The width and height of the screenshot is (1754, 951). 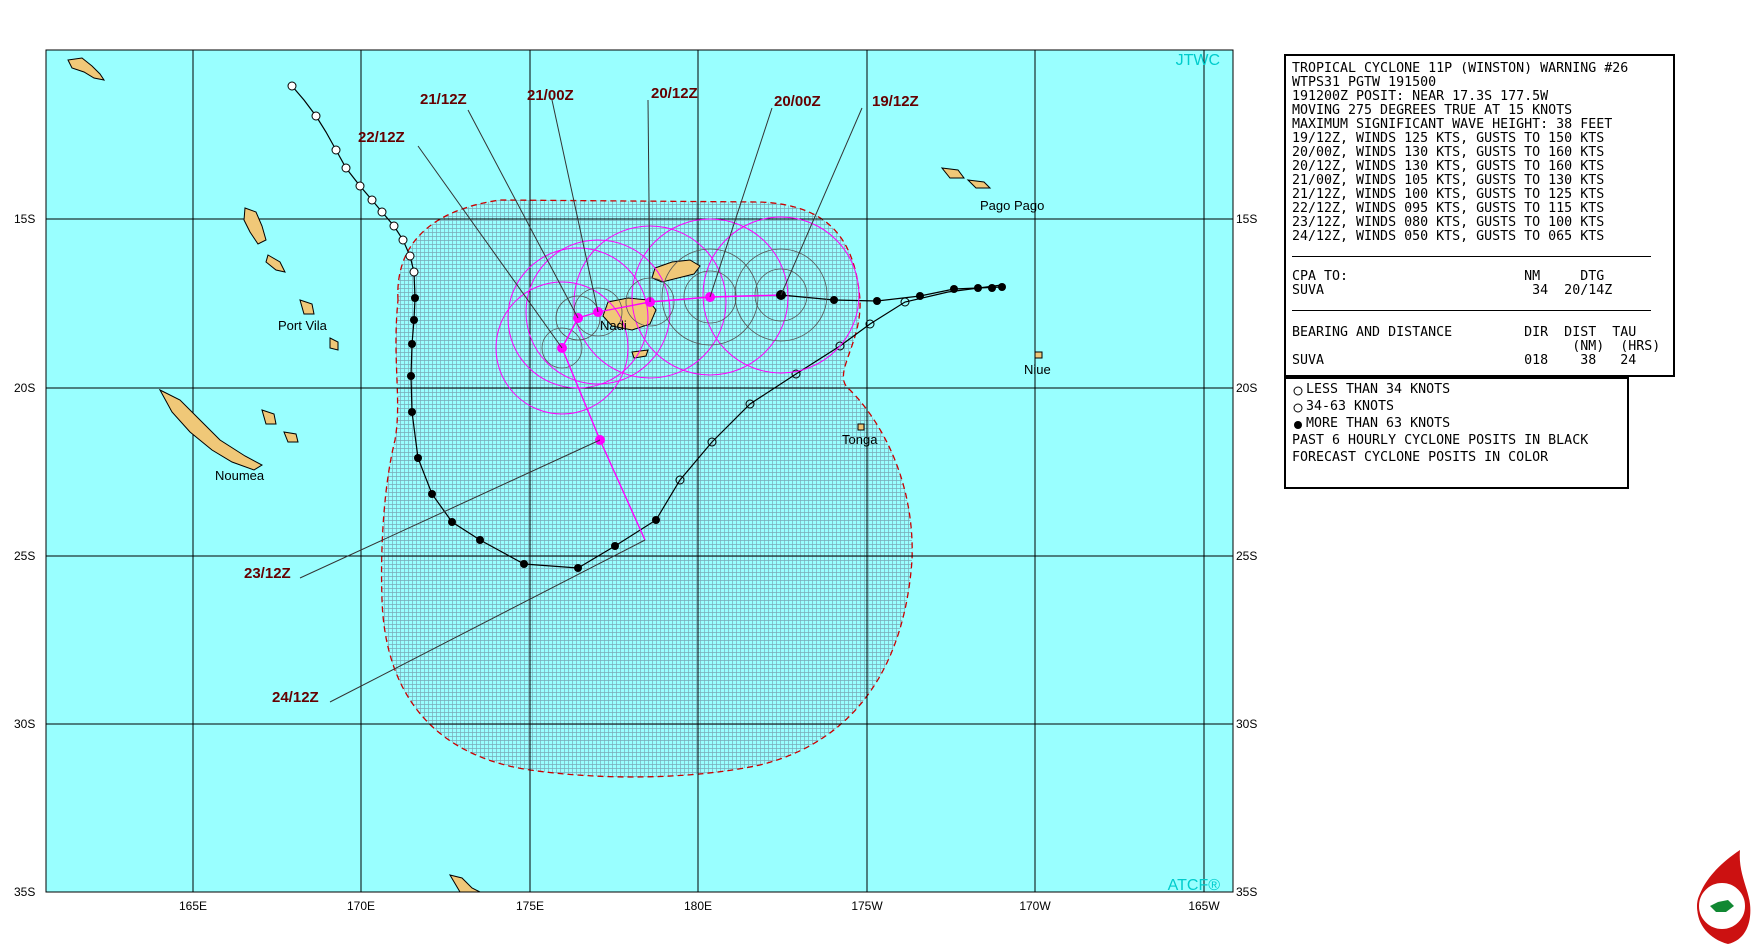 I want to click on forecast-track, so click(x=677, y=378).